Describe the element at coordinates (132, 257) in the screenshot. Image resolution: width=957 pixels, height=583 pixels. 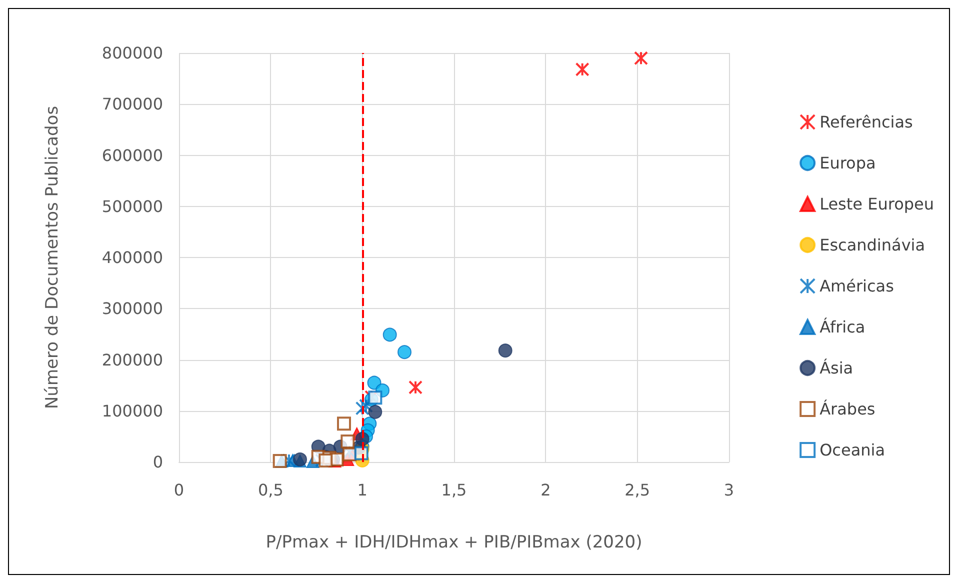
I see `y-tick-label: 400000` at that location.